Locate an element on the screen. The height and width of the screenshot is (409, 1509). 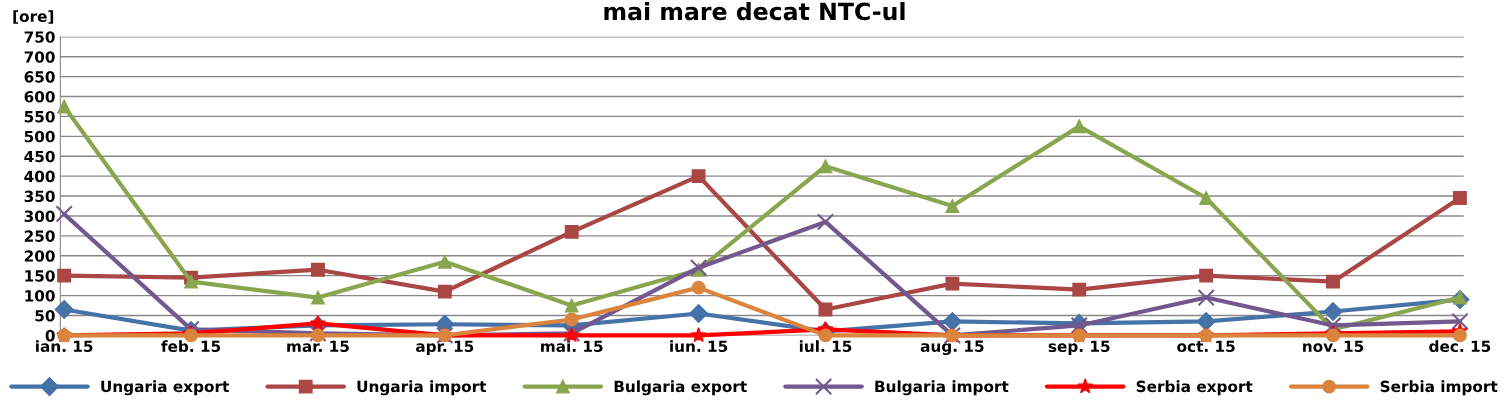
x-tick-label: sep. 15 is located at coordinates (1079, 348).